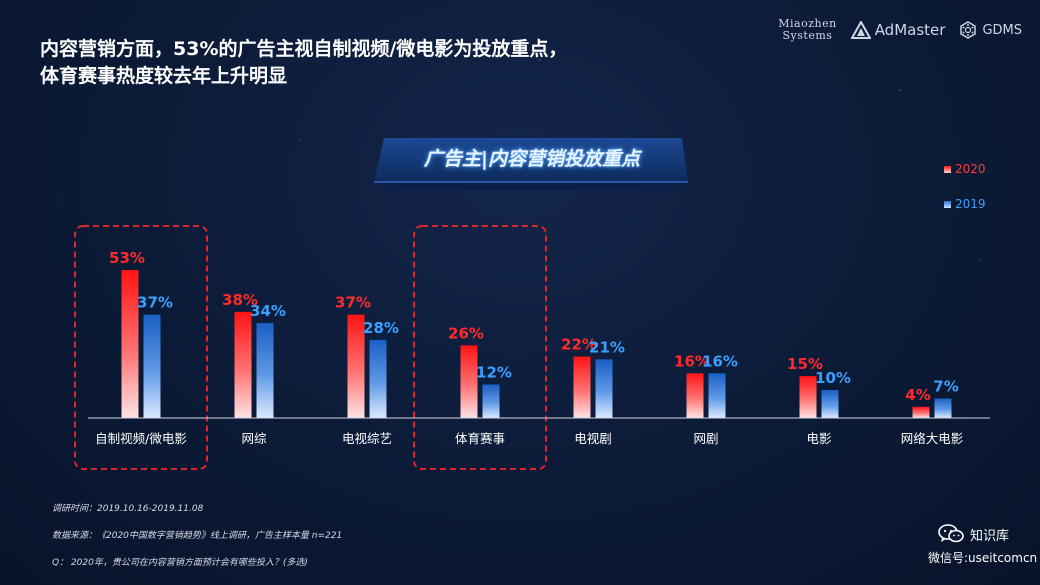 Image resolution: width=1040 pixels, height=585 pixels. What do you see at coordinates (579, 345) in the screenshot?
I see `data-label-2020-电视剧: 22%` at bounding box center [579, 345].